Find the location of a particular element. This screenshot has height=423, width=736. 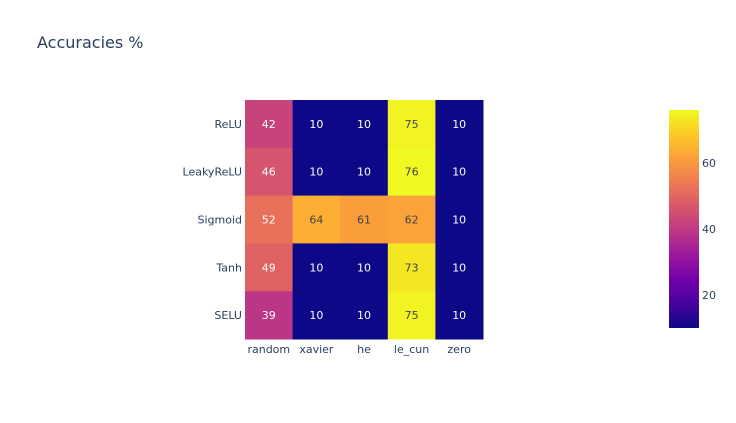

cell-value-label: 61 is located at coordinates (364, 220).